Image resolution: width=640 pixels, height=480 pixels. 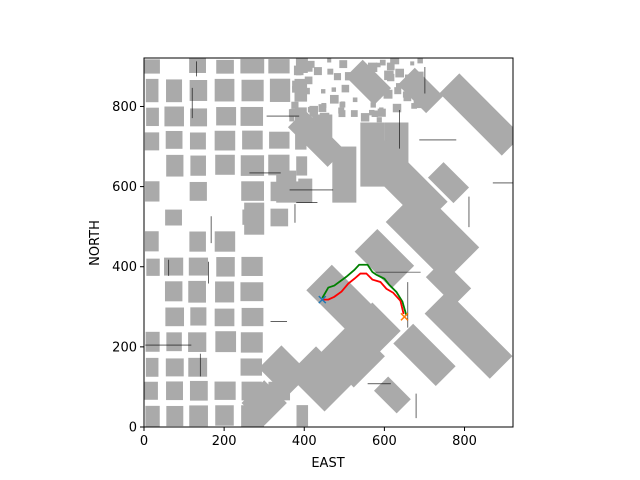 What do you see at coordinates (363, 308) in the screenshot?
I see `path-markers` at bounding box center [363, 308].